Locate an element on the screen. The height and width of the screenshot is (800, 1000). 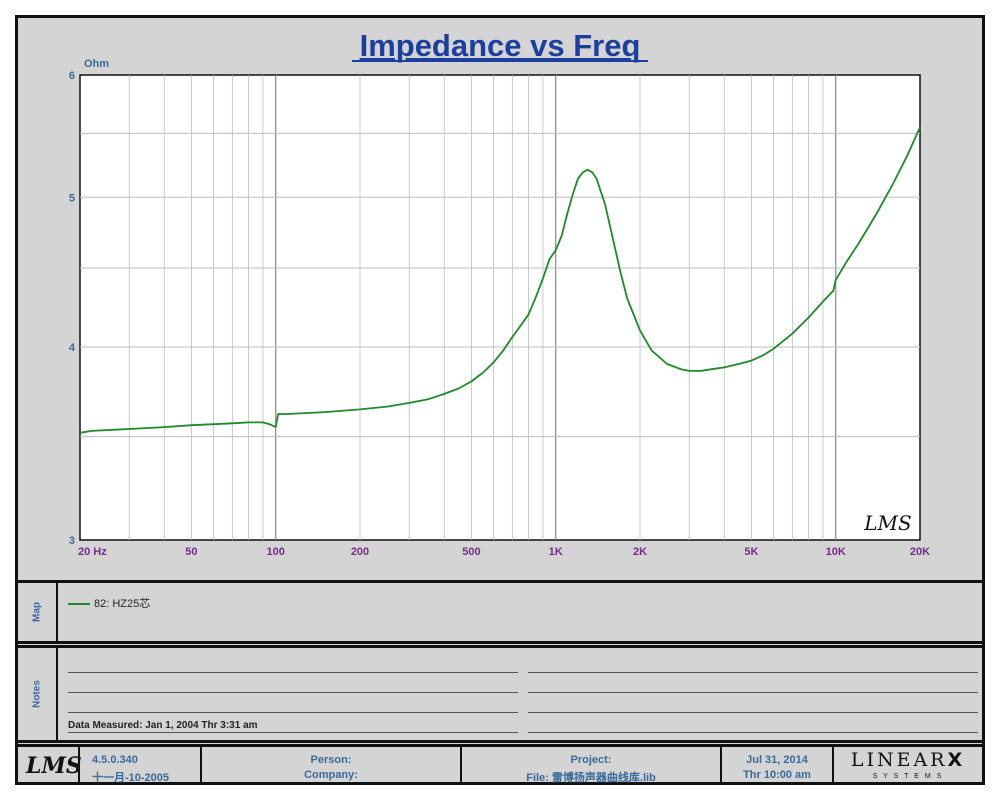
chart-title: Impedance vs Freq is located at coordinates (500, 45).